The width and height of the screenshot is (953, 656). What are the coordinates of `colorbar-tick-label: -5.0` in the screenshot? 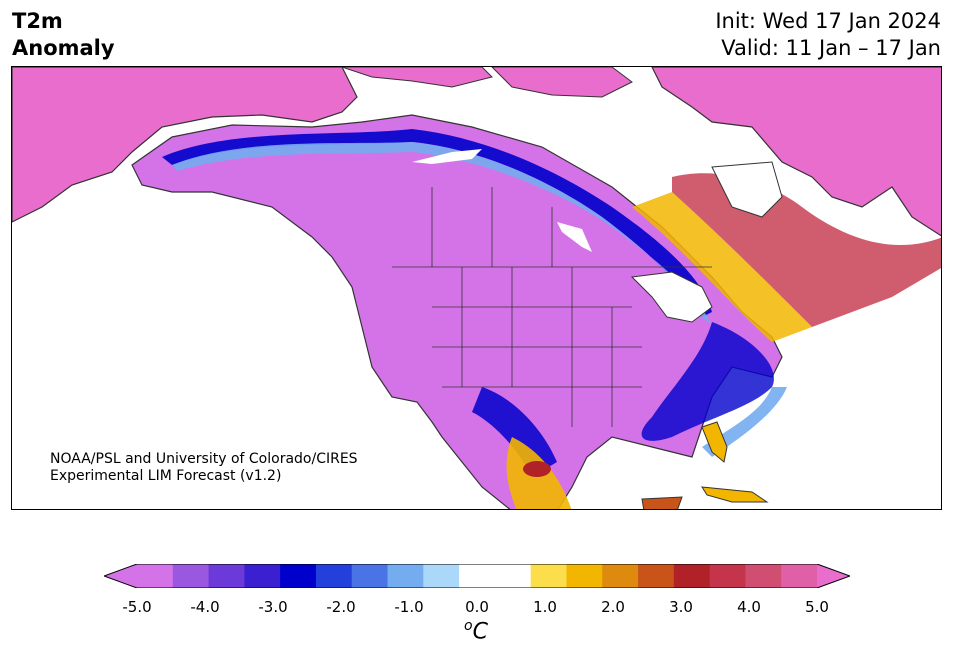 It's located at (137, 607).